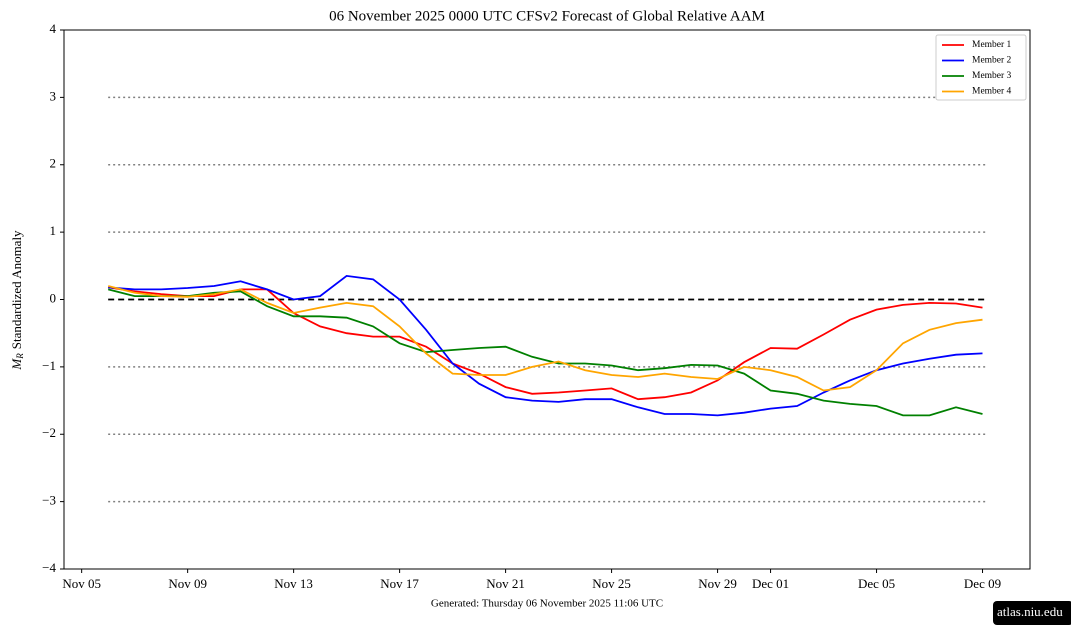 The height and width of the screenshot is (643, 1071). What do you see at coordinates (992, 92) in the screenshot?
I see `legend-label: Member 4` at bounding box center [992, 92].